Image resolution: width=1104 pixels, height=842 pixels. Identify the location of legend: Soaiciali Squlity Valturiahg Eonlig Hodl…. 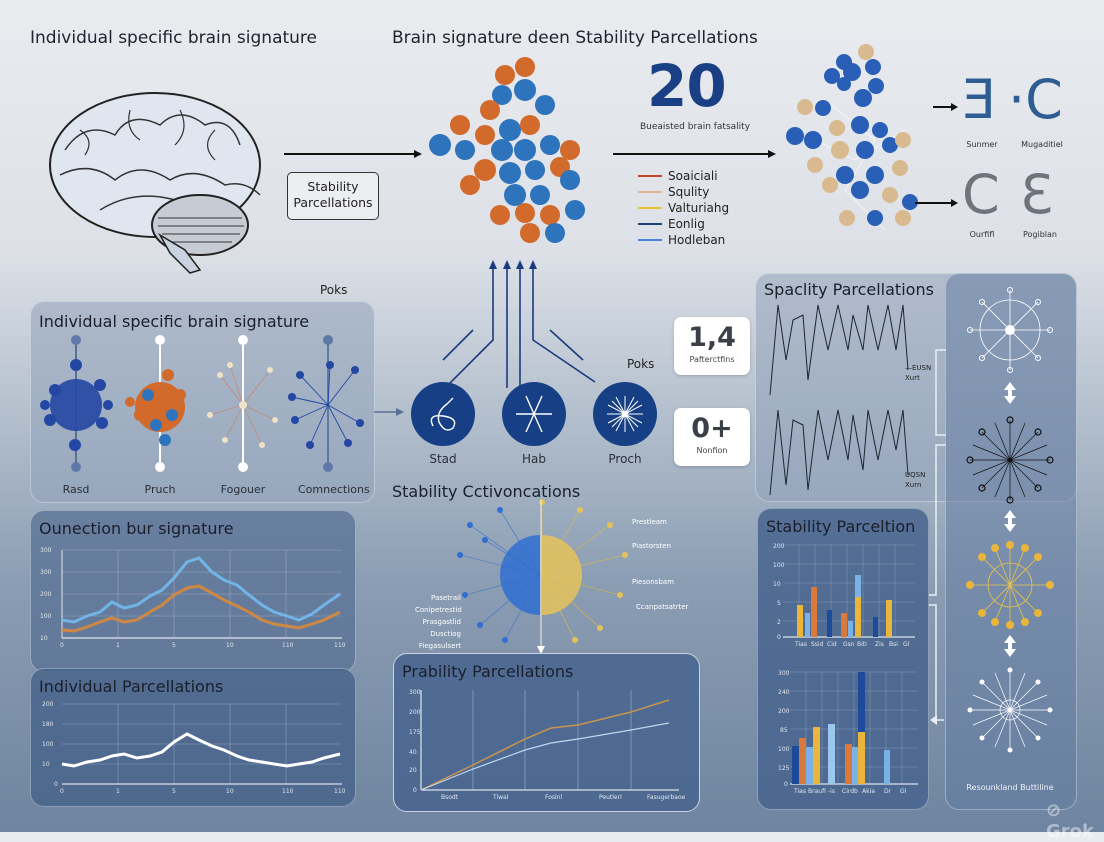
(683, 208).